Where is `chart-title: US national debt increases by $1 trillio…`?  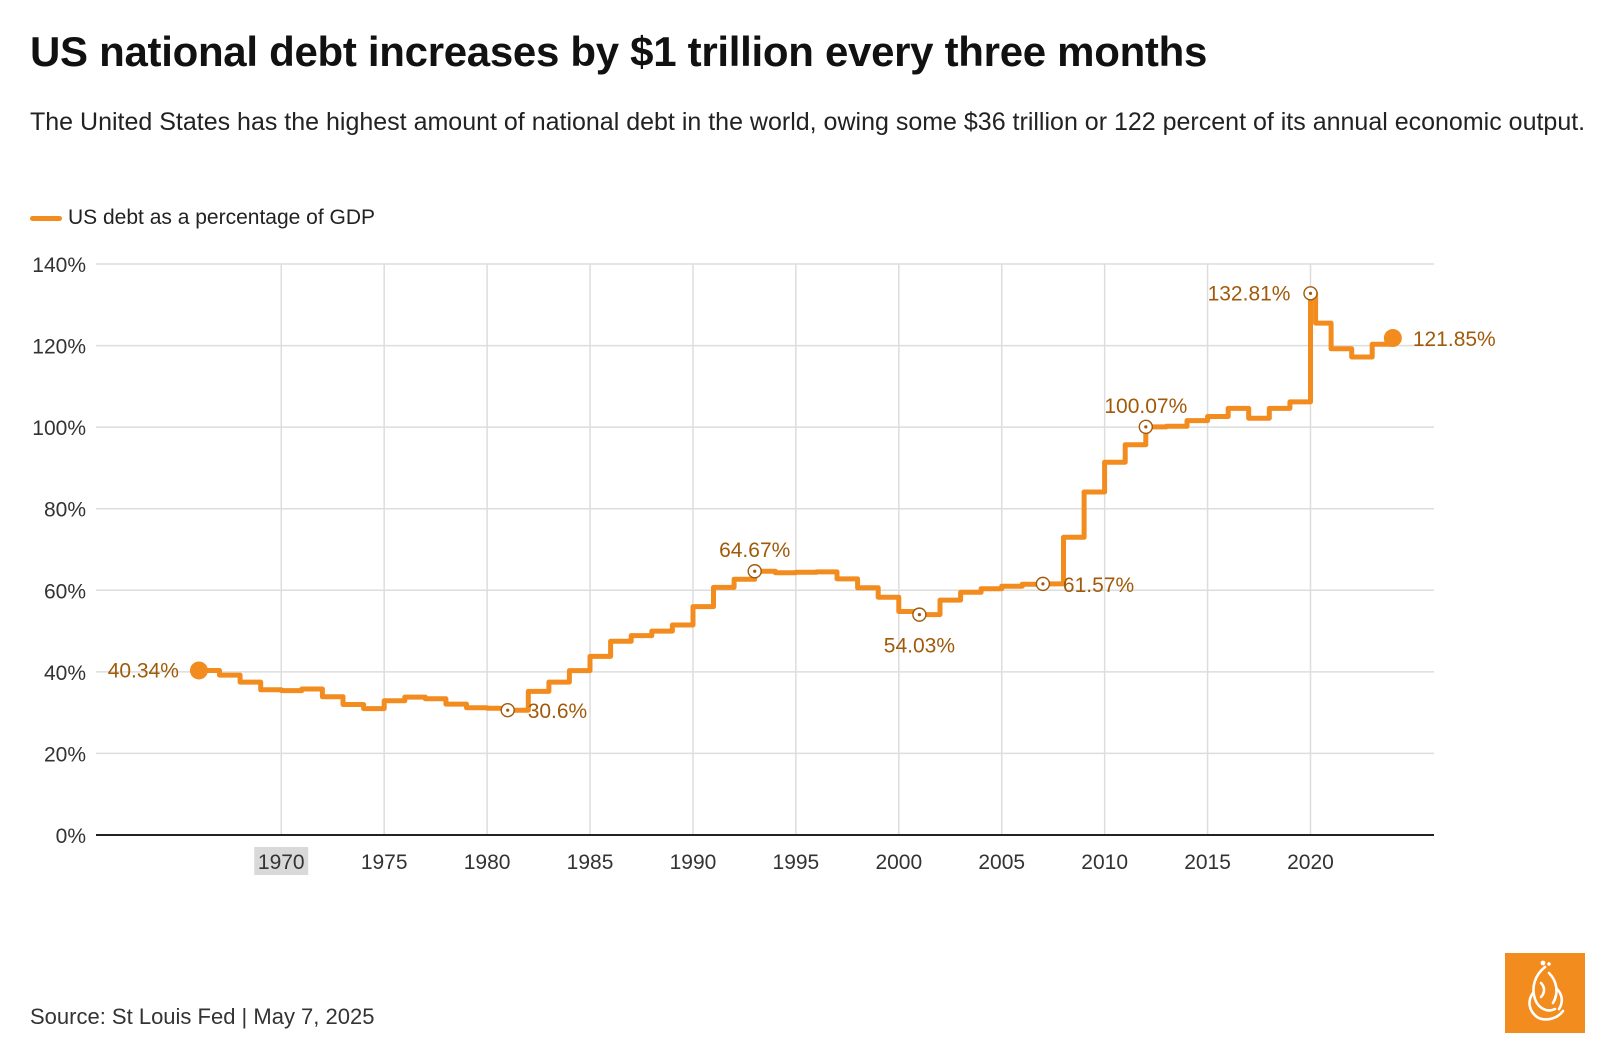 chart-title: US national debt increases by $1 trillio… is located at coordinates (619, 51).